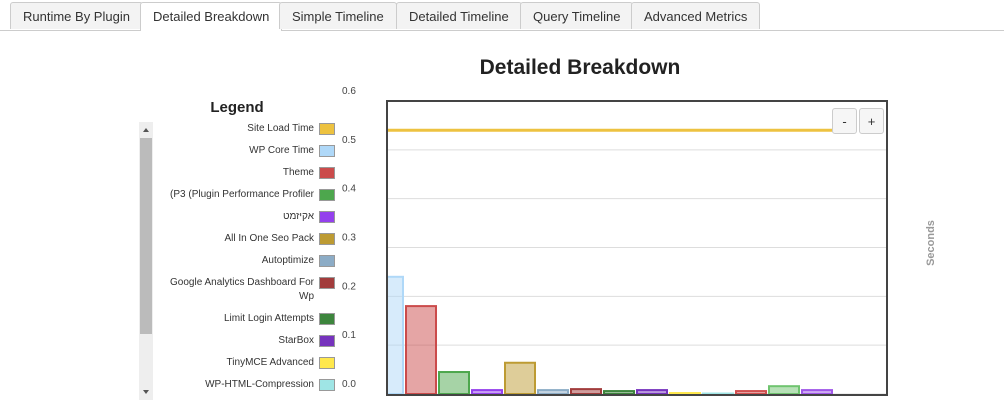 Image resolution: width=1004 pixels, height=413 pixels. I want to click on y-tick-label: 0.1, so click(349, 335).